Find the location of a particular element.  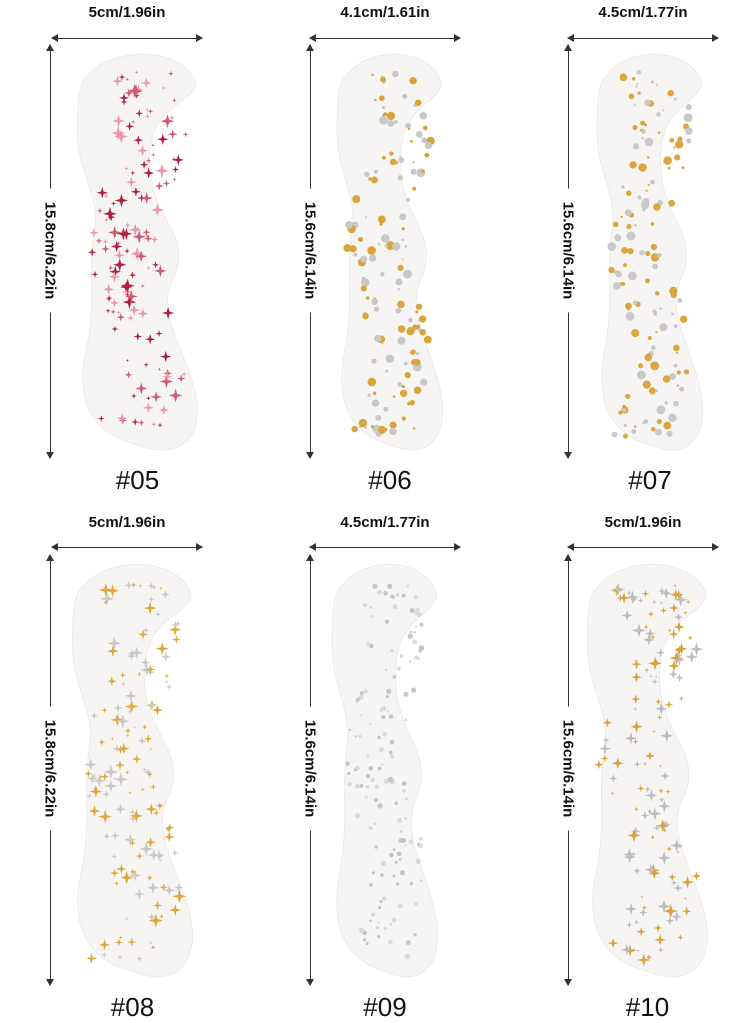

width-label: 4.5cm/1.77in is located at coordinates (385, 522).